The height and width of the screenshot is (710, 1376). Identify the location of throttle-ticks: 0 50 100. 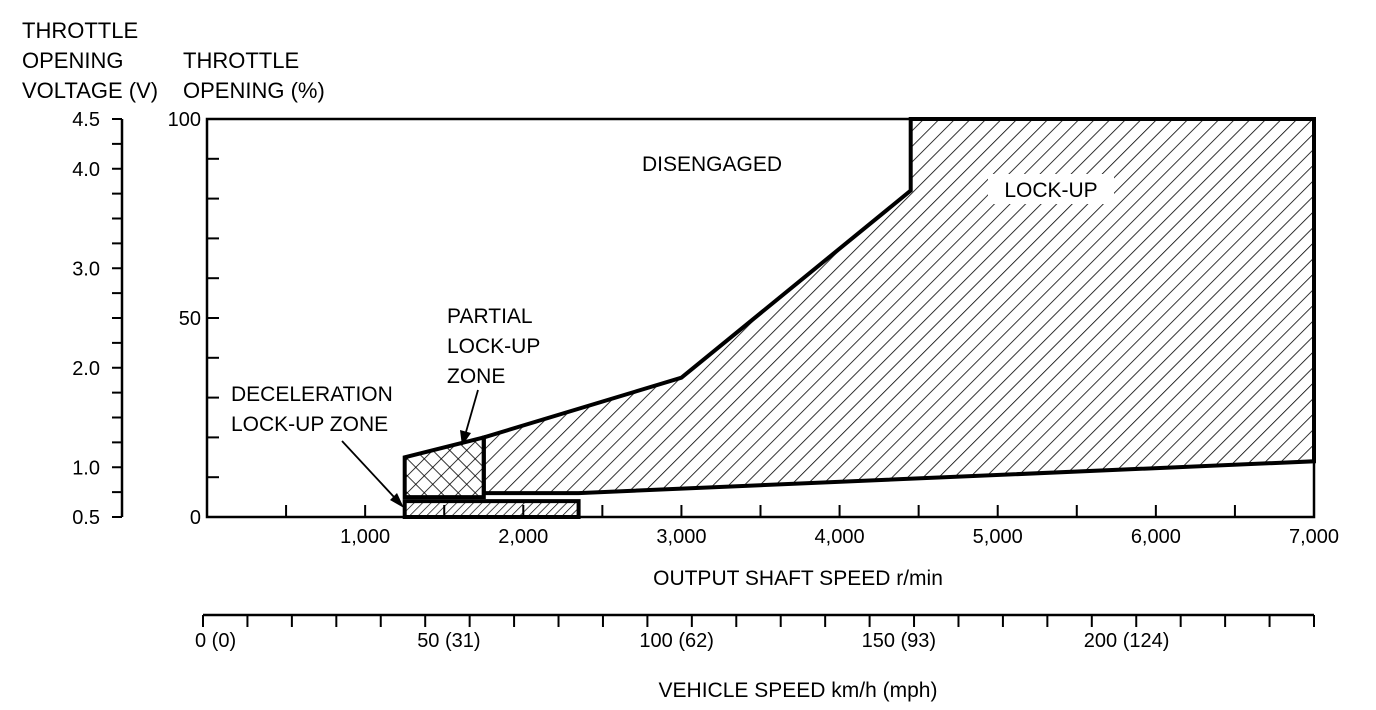
(193, 319).